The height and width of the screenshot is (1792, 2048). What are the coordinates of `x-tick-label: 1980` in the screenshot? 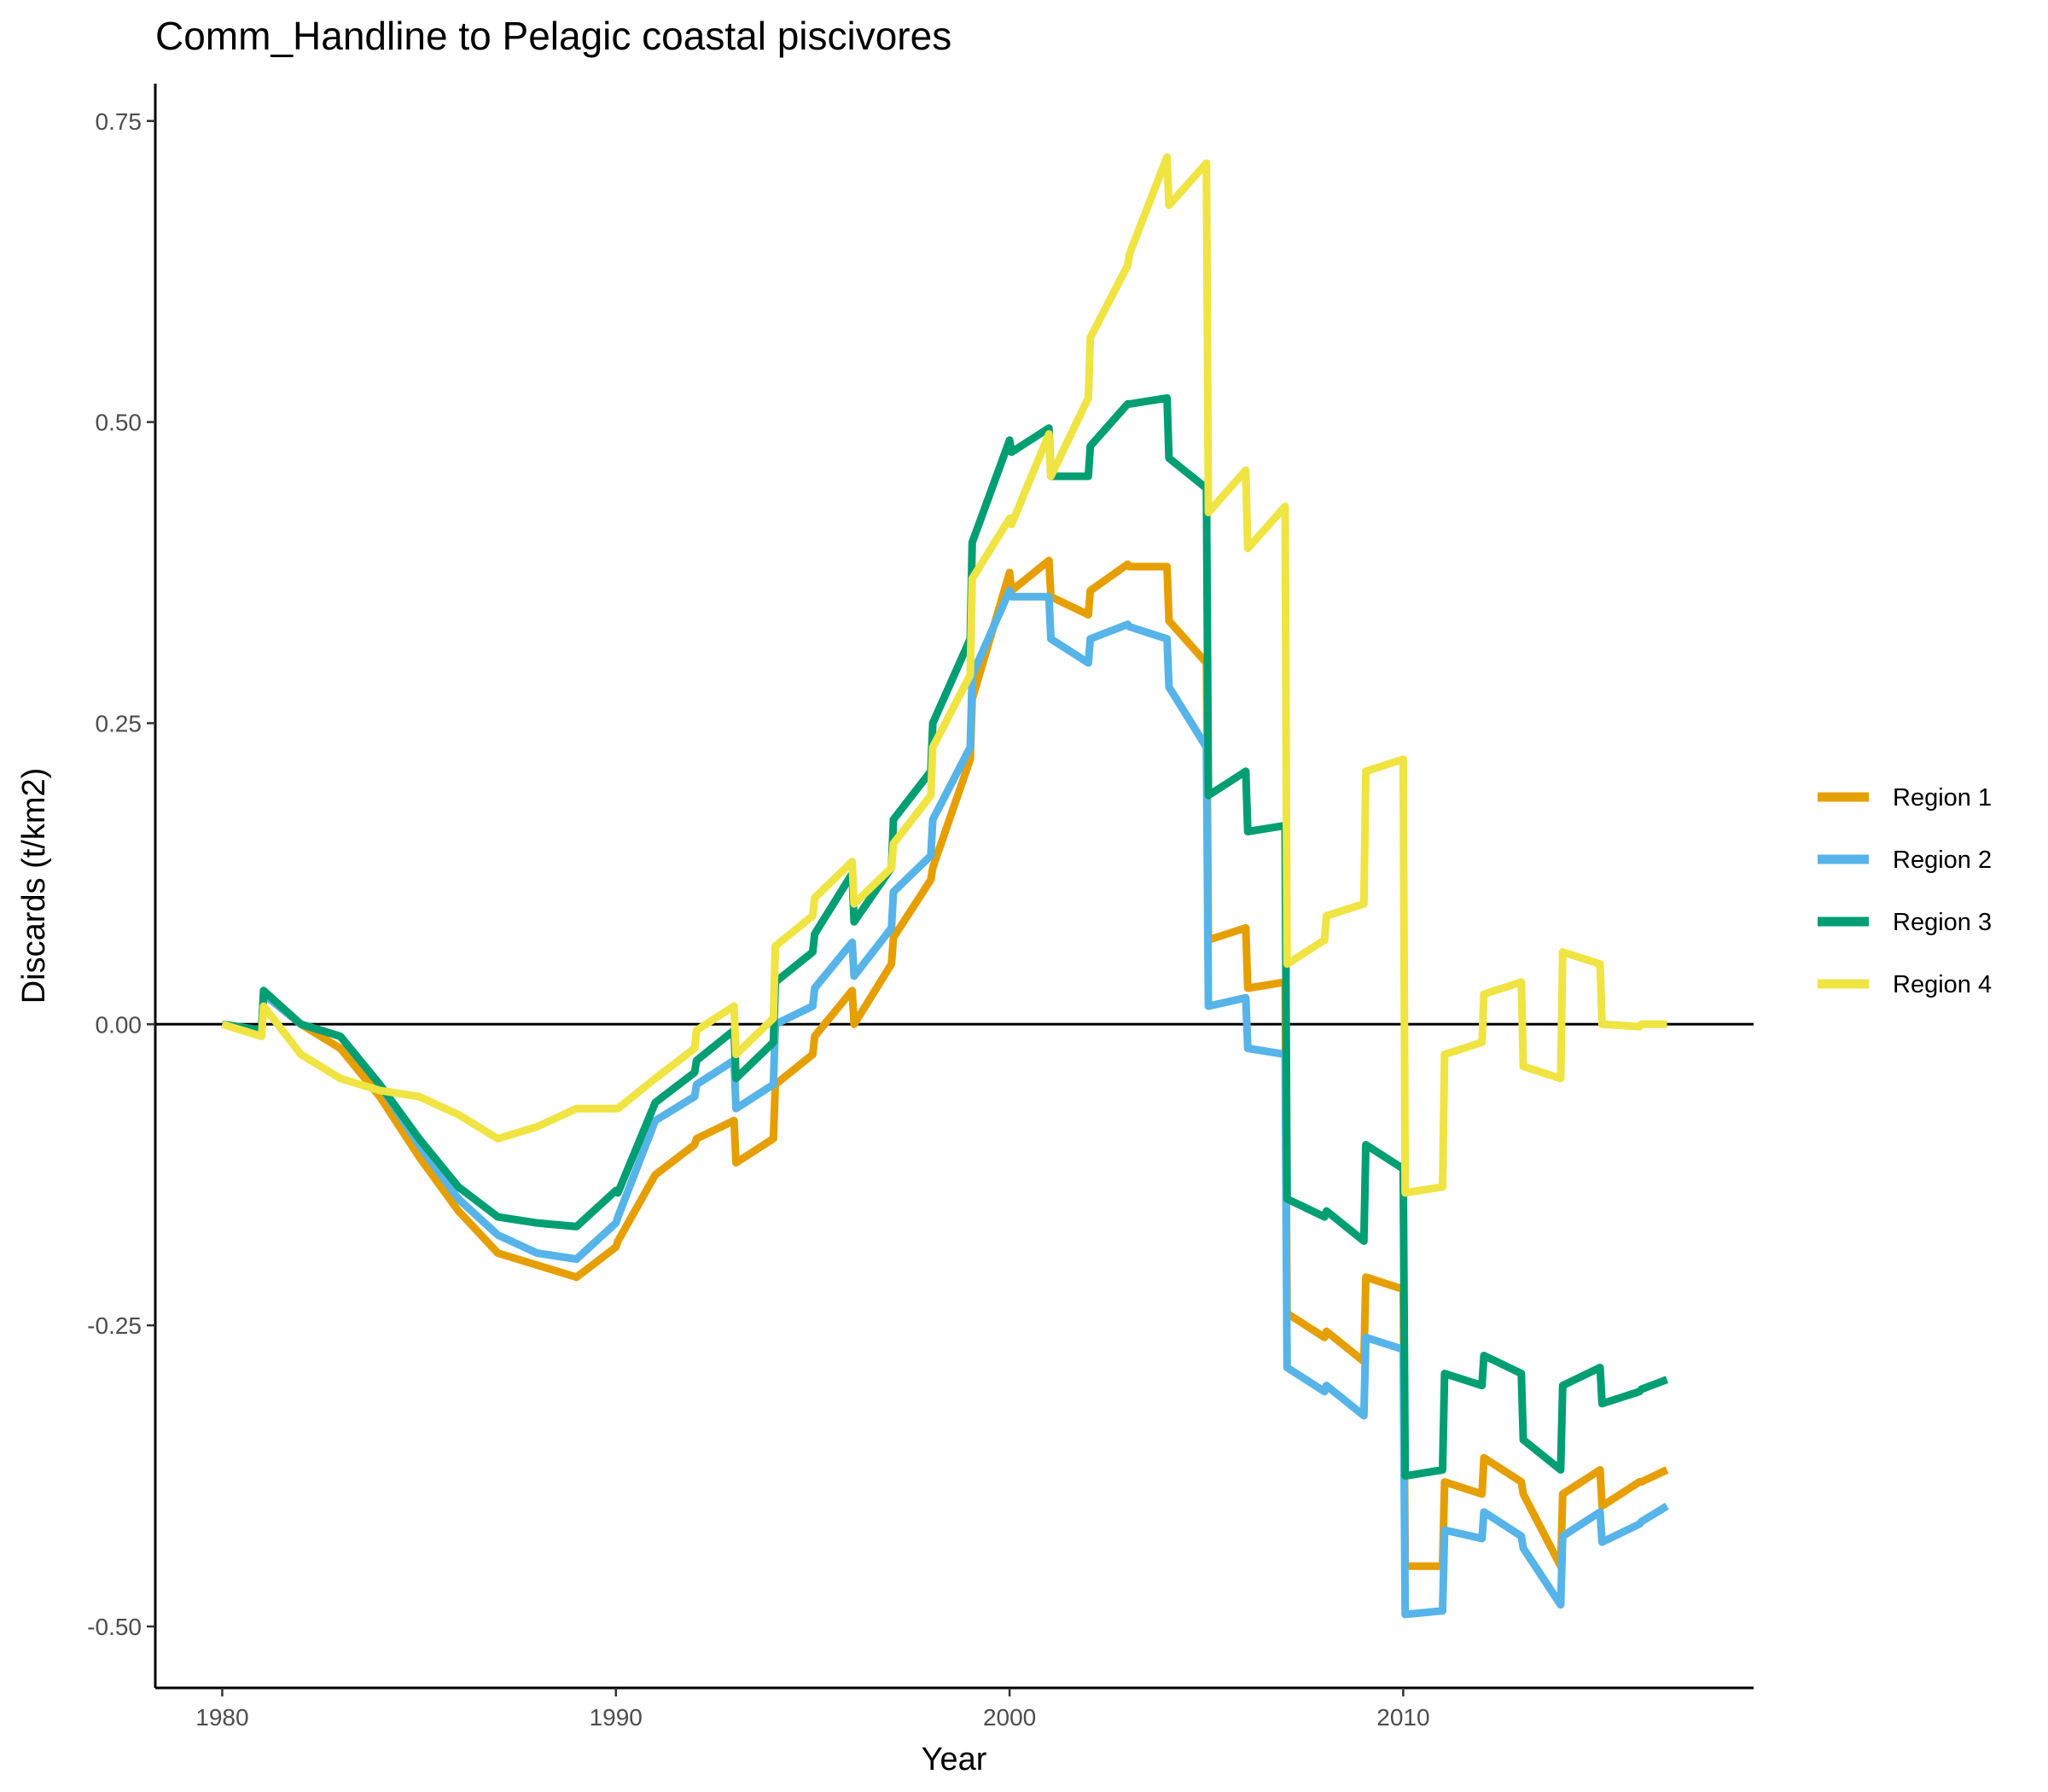 It's located at (222, 1717).